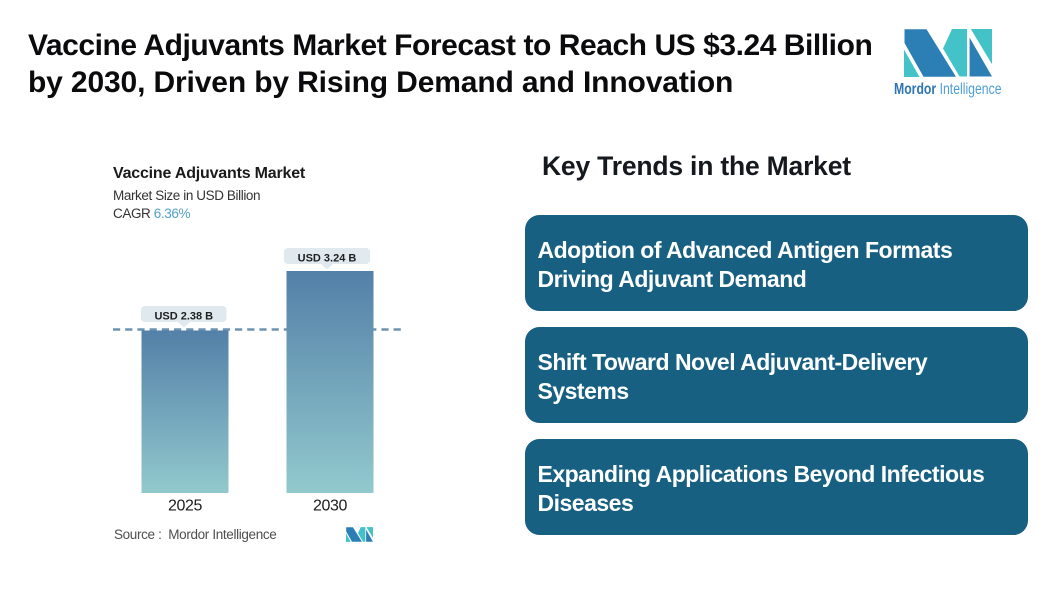 This screenshot has height=591, width=1047. What do you see at coordinates (330, 506) in the screenshot?
I see `svg-text: 2030` at bounding box center [330, 506].